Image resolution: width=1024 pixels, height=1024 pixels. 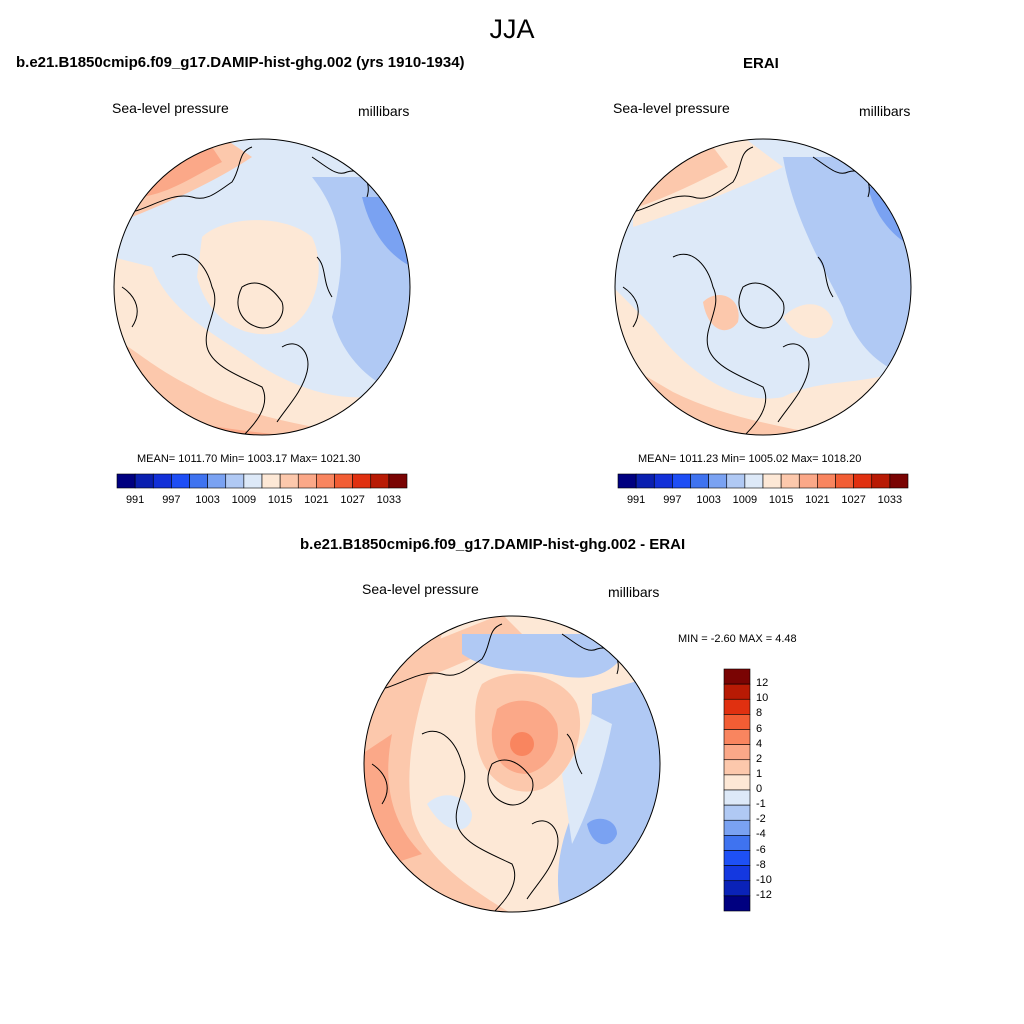 What do you see at coordinates (746, 290) in the screenshot?
I see `obs-coastlines` at bounding box center [746, 290].